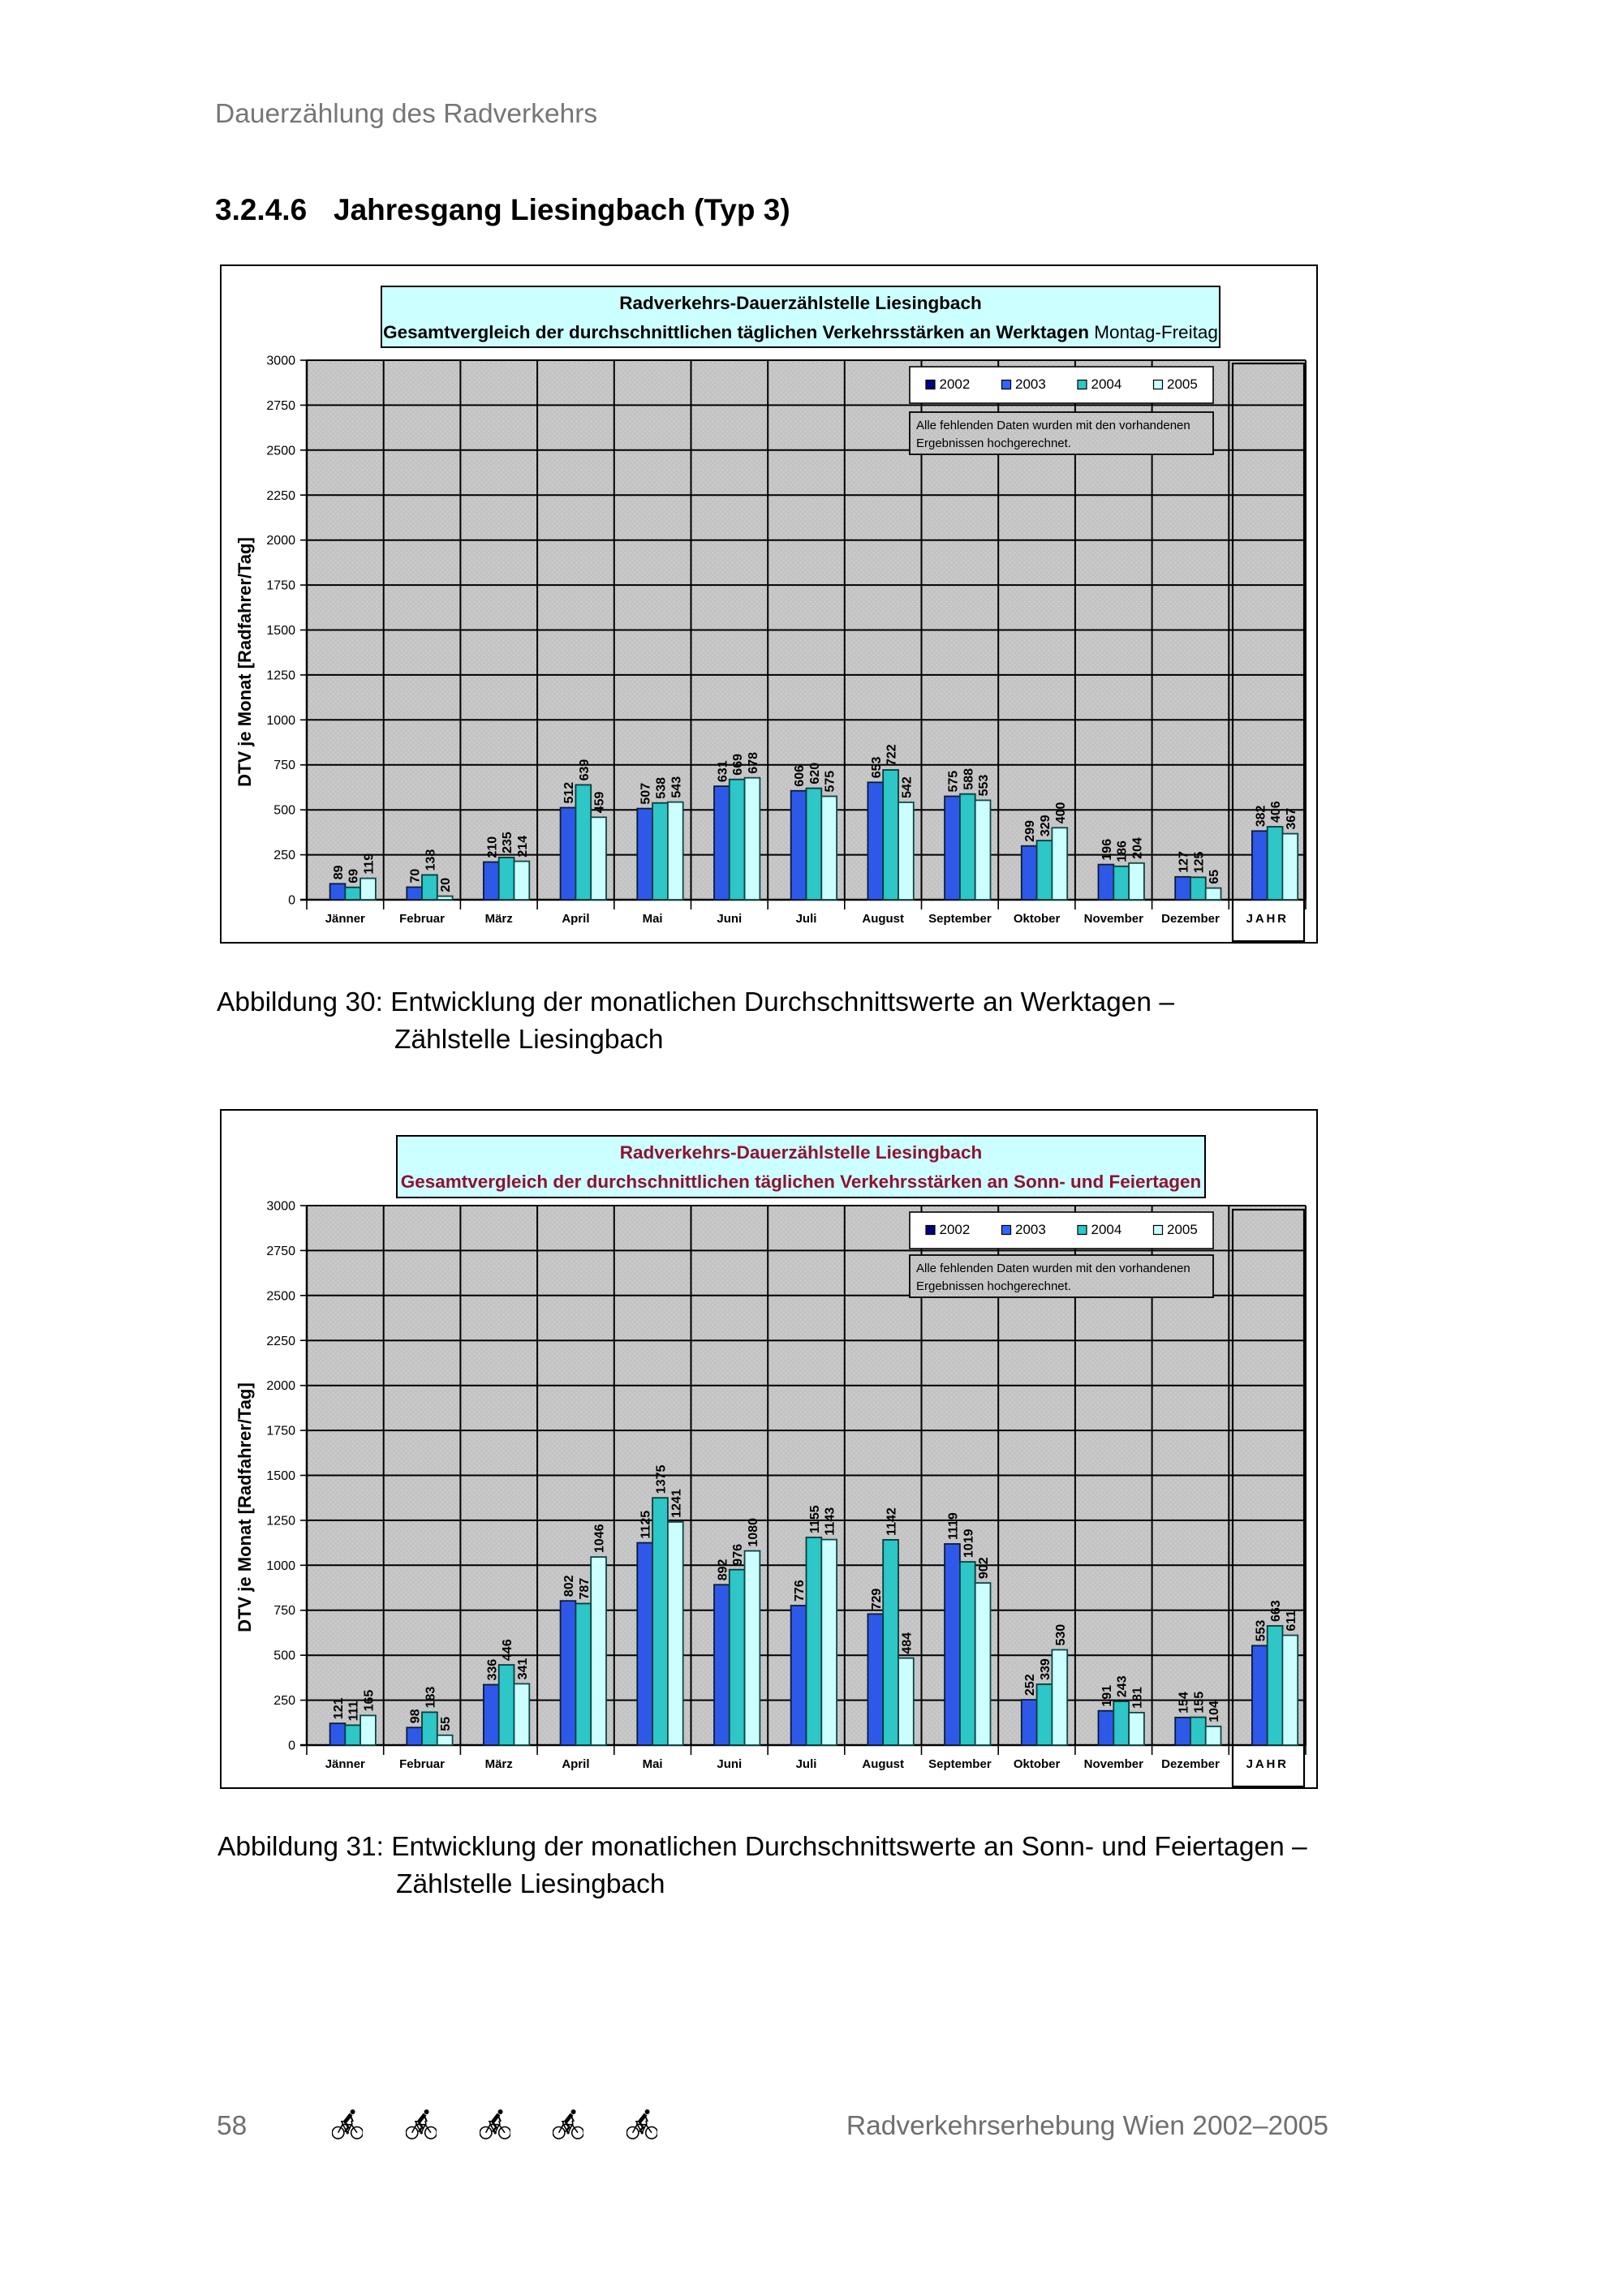  Describe the element at coordinates (1030, 831) in the screenshot. I see `svg-text: 299` at that location.